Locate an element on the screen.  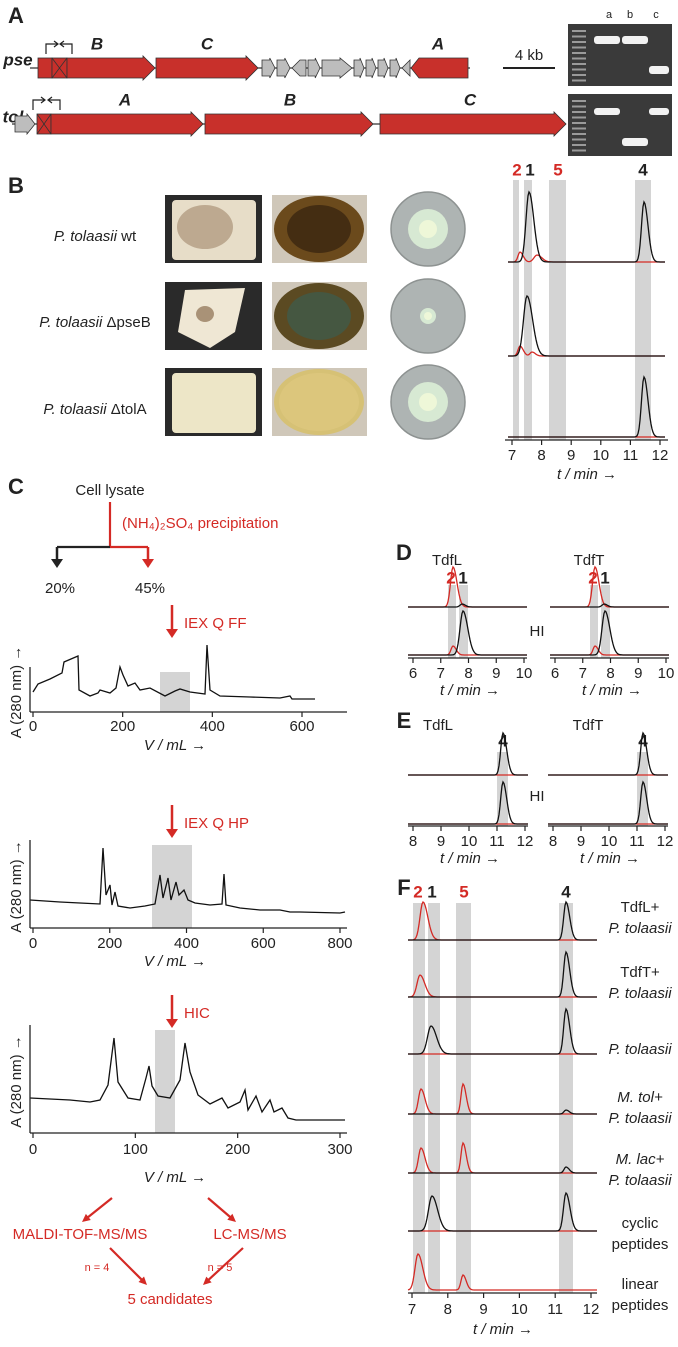
lane-label: c is located at coordinates (656, 15).